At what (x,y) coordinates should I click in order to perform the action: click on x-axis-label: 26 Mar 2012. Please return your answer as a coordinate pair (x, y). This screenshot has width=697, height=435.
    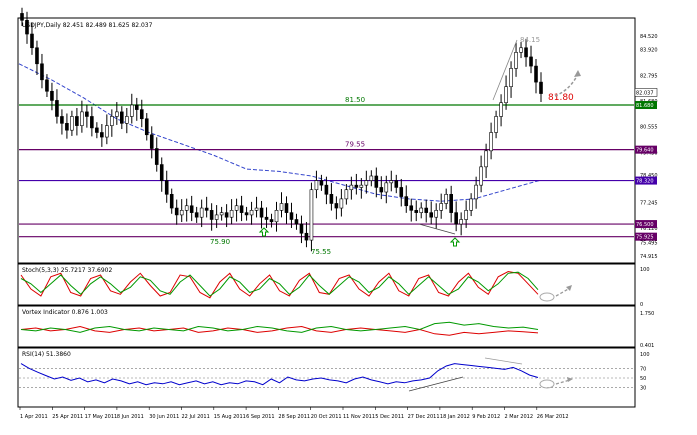
    Looking at the image, I should click on (553, 417).